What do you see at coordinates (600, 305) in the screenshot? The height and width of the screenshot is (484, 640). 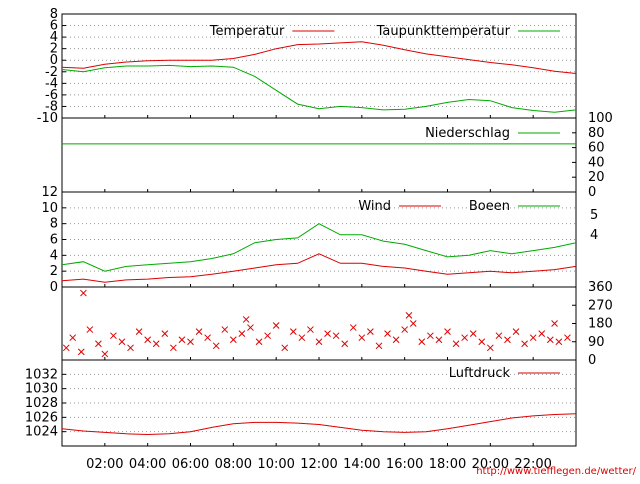 I see `y-tick-label: 270` at bounding box center [600, 305].